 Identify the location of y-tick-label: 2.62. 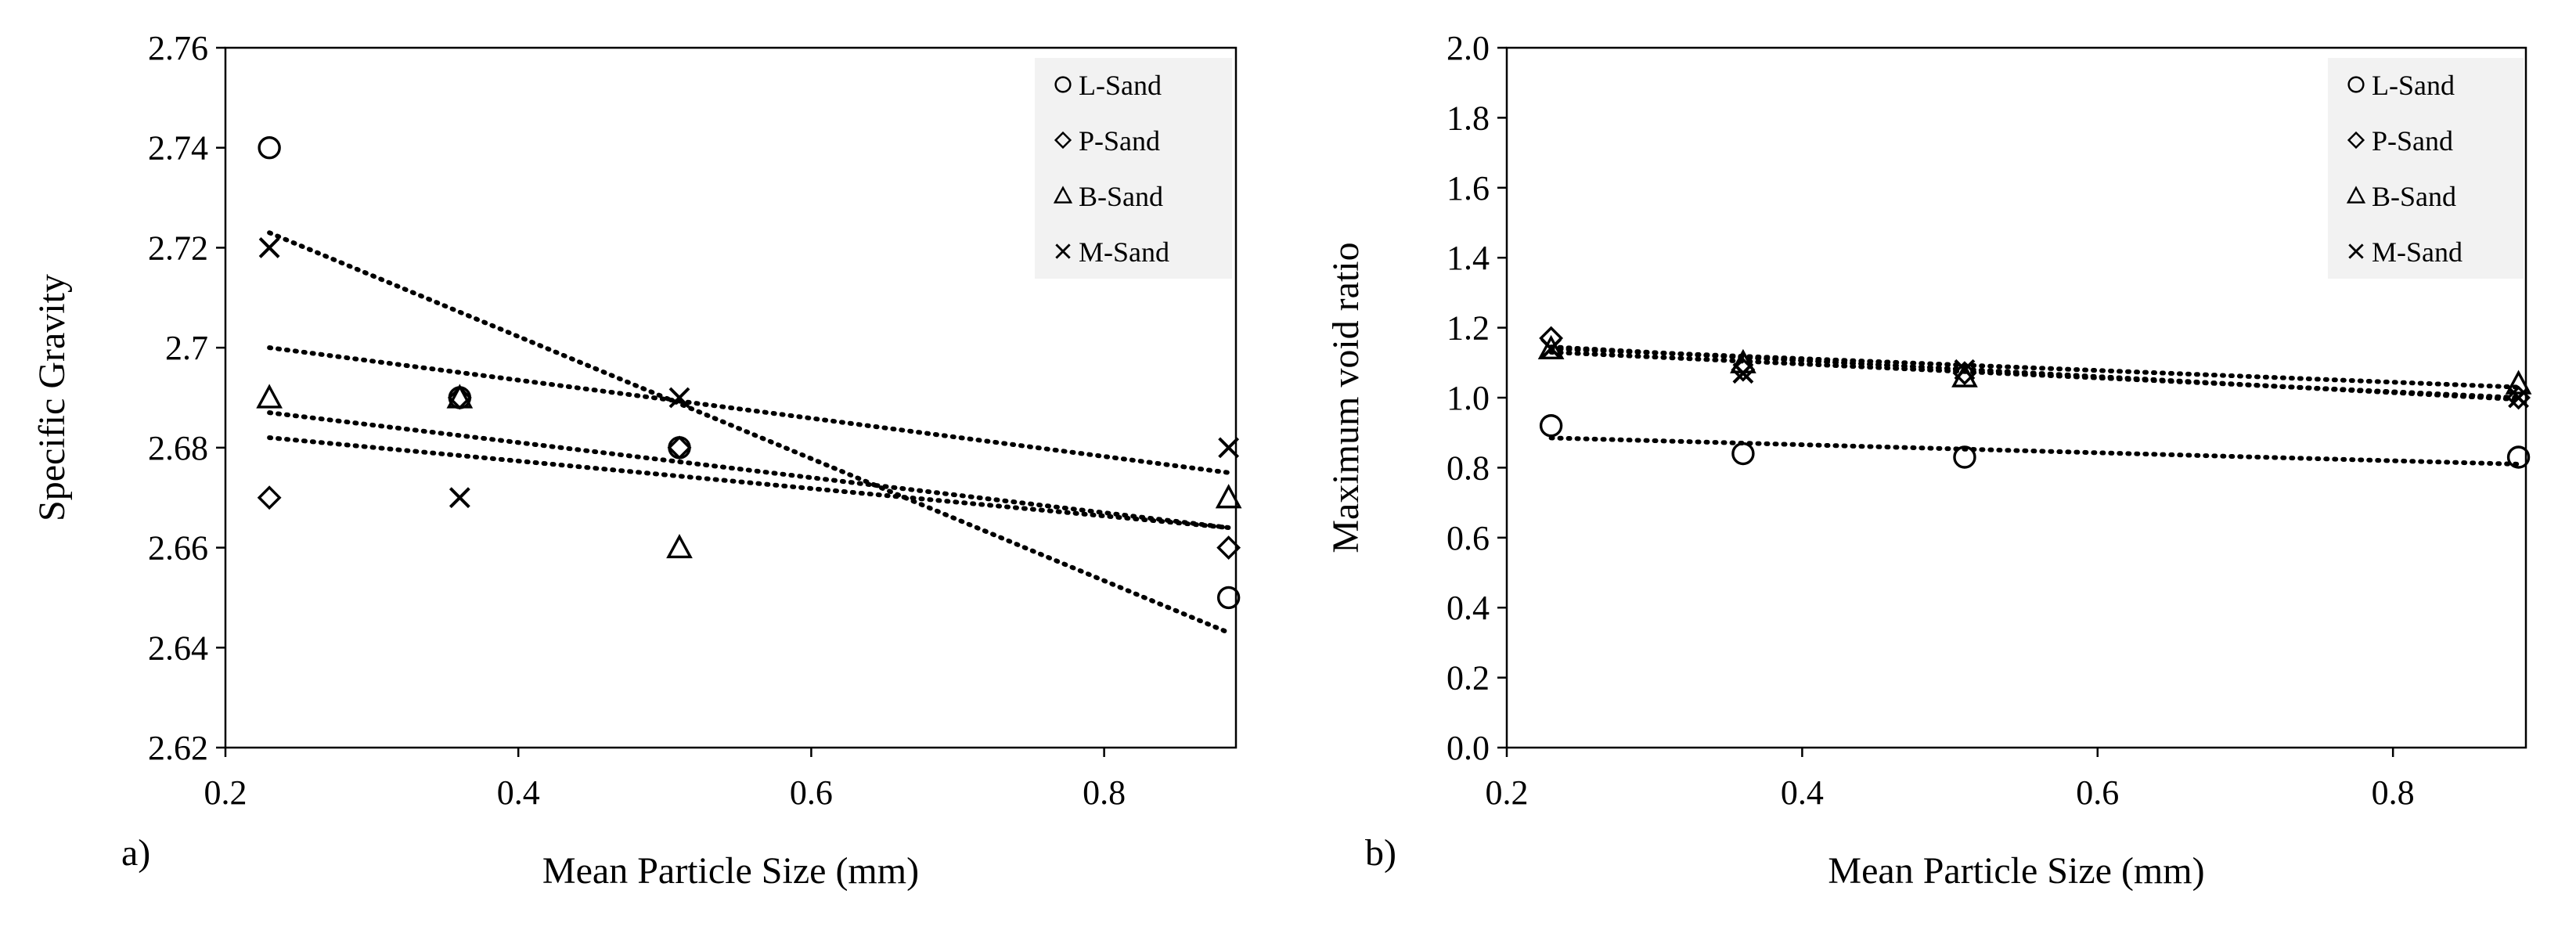
(178, 748).